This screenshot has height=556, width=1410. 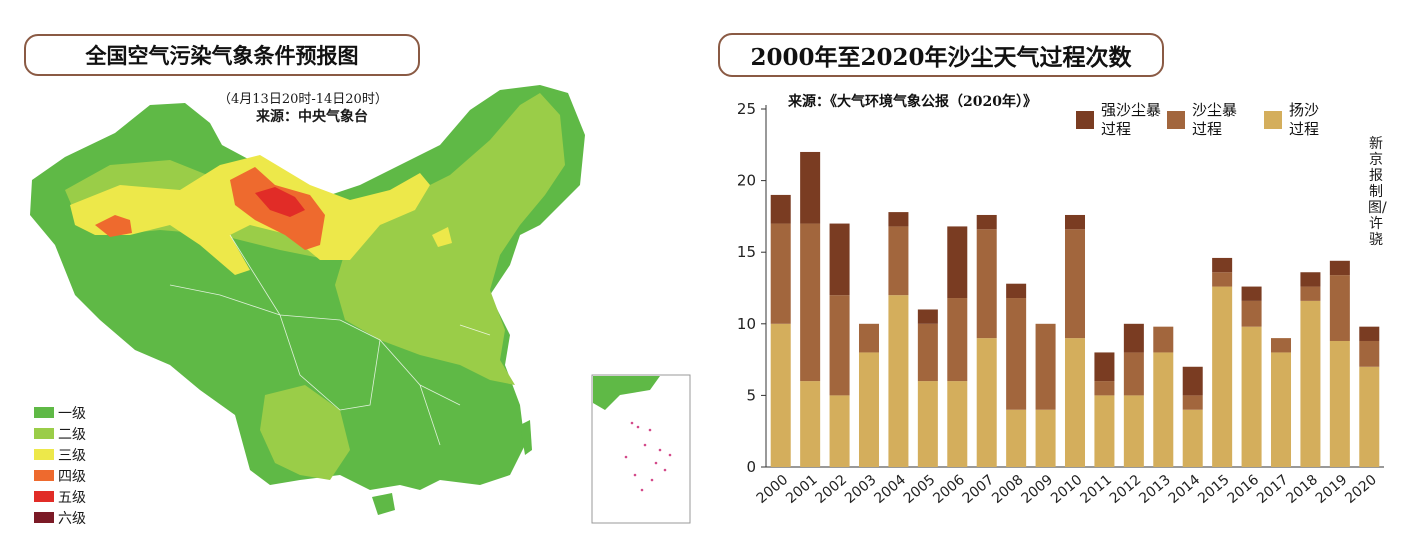 I want to click on x-tick-label: 2008, so click(x=1008, y=489).